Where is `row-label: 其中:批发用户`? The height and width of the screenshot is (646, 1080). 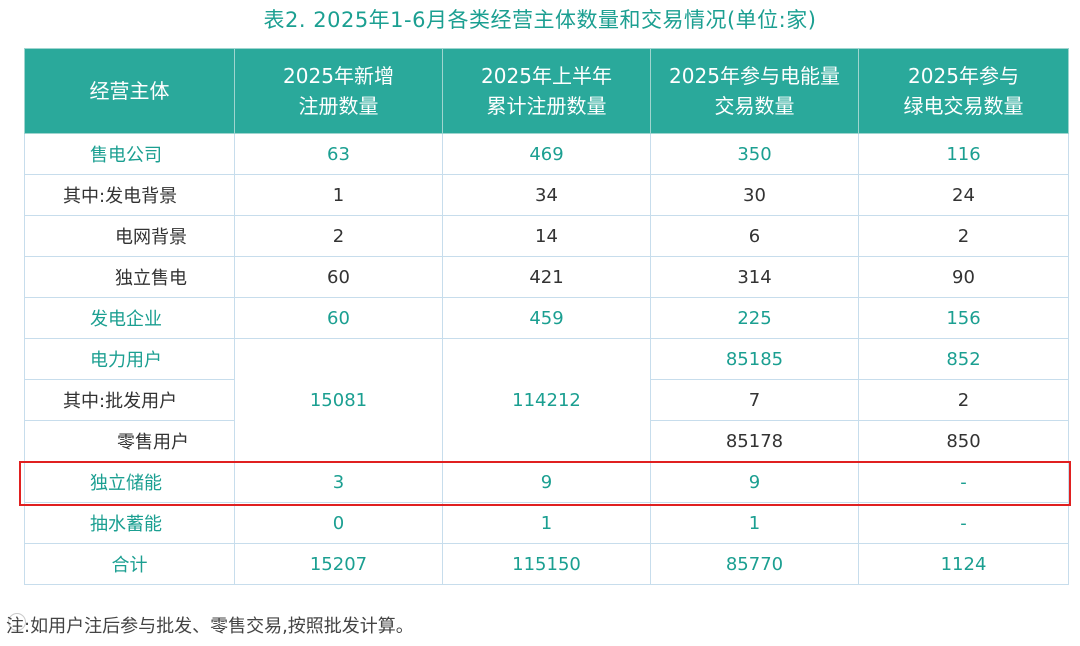 row-label: 其中:批发用户 is located at coordinates (129, 400).